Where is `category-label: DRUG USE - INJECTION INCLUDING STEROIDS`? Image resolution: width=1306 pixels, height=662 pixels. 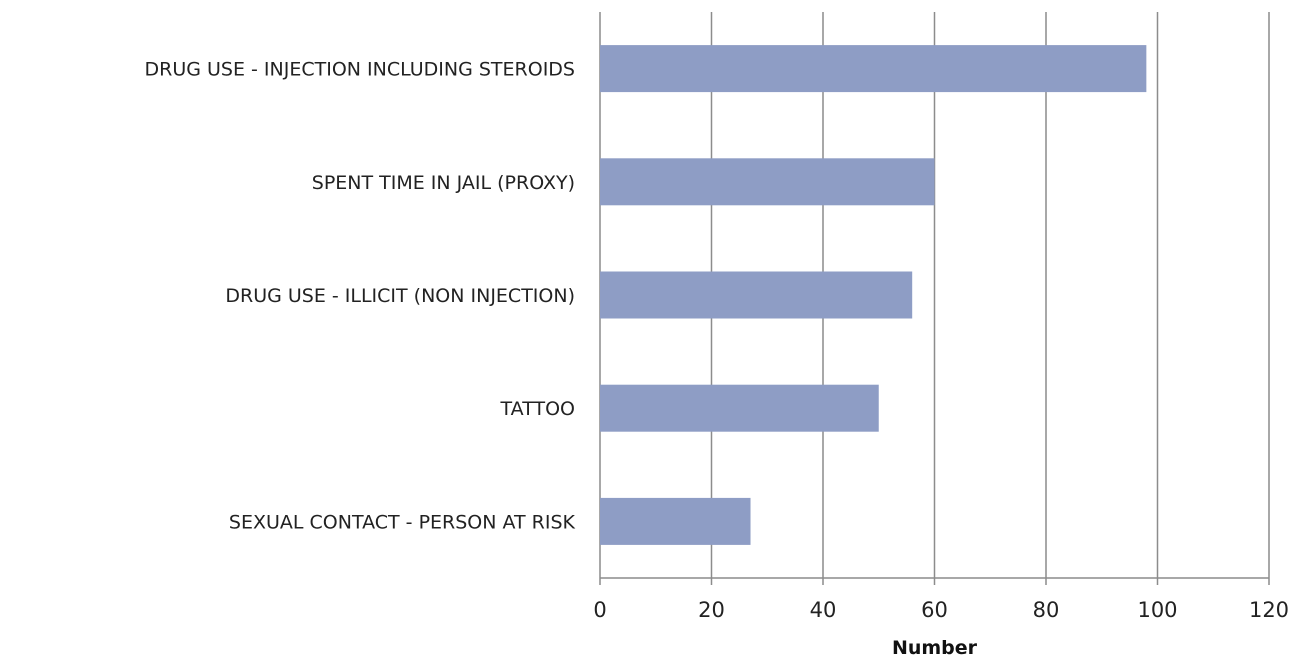 category-label: DRUG USE - INJECTION INCLUDING STEROIDS is located at coordinates (360, 70).